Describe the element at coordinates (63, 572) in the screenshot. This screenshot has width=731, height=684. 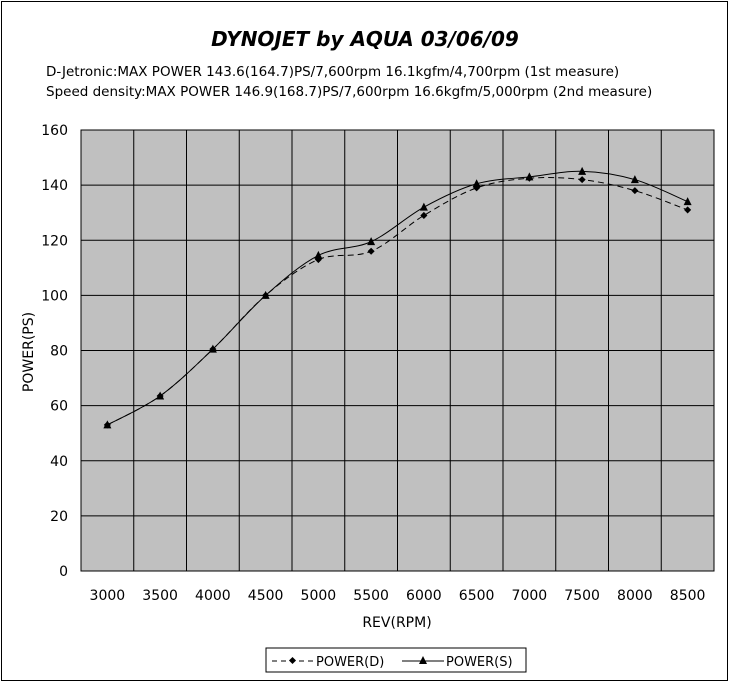
I see `y-tick-label: 0` at that location.